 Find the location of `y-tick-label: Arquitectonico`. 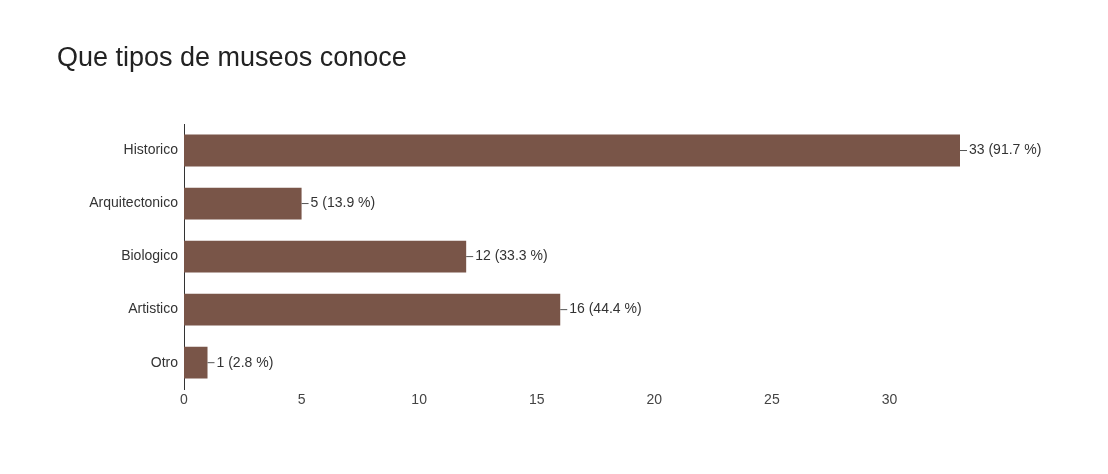

y-tick-label: Arquitectonico is located at coordinates (134, 202).